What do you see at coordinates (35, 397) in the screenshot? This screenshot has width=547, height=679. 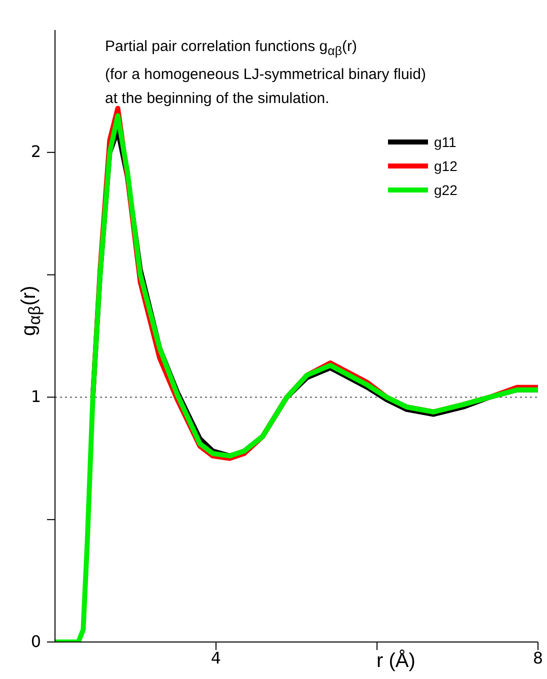 I see `y-tick-label: 1` at bounding box center [35, 397].